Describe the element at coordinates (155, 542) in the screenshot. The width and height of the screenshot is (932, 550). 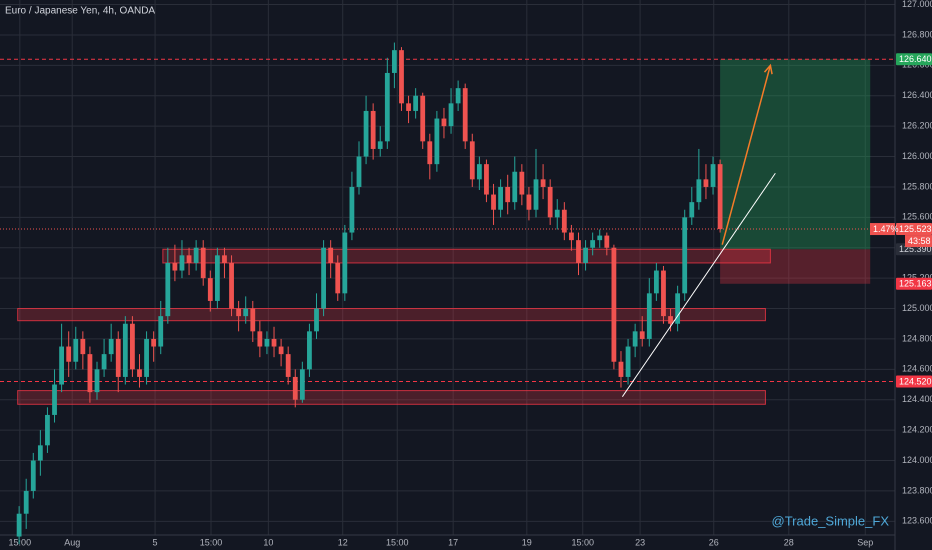
I see `x-tick-label: 5` at that location.